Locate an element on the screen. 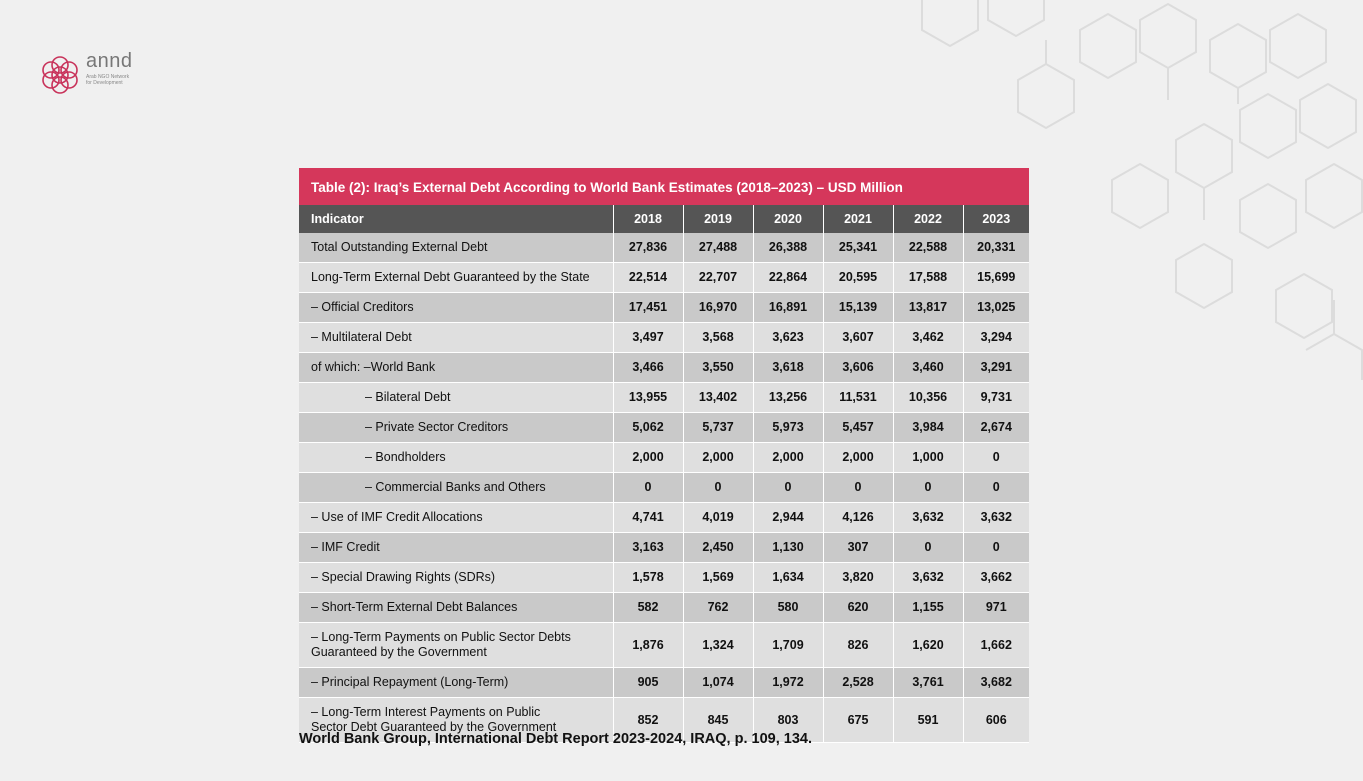 The height and width of the screenshot is (781, 1363). header-cell: Indicator is located at coordinates (456, 219).